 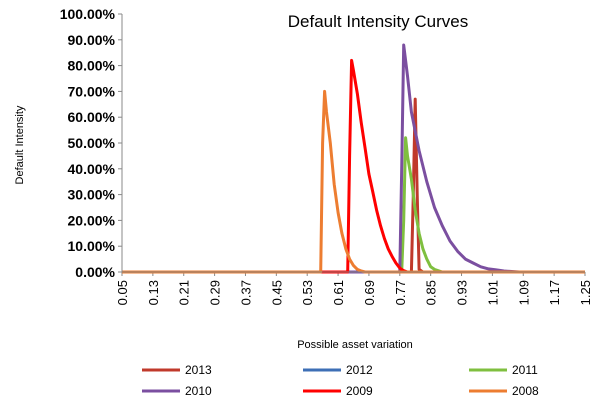 What do you see at coordinates (400, 292) in the screenshot?
I see `x-tick-label: 0.77` at bounding box center [400, 292].